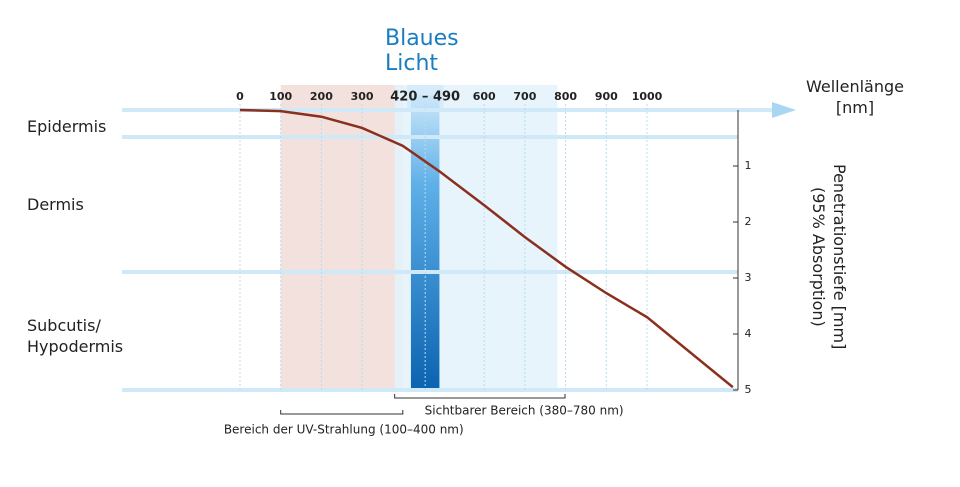  I want to click on layer-label: Subcutis/ Hypodermis, so click(75, 336).